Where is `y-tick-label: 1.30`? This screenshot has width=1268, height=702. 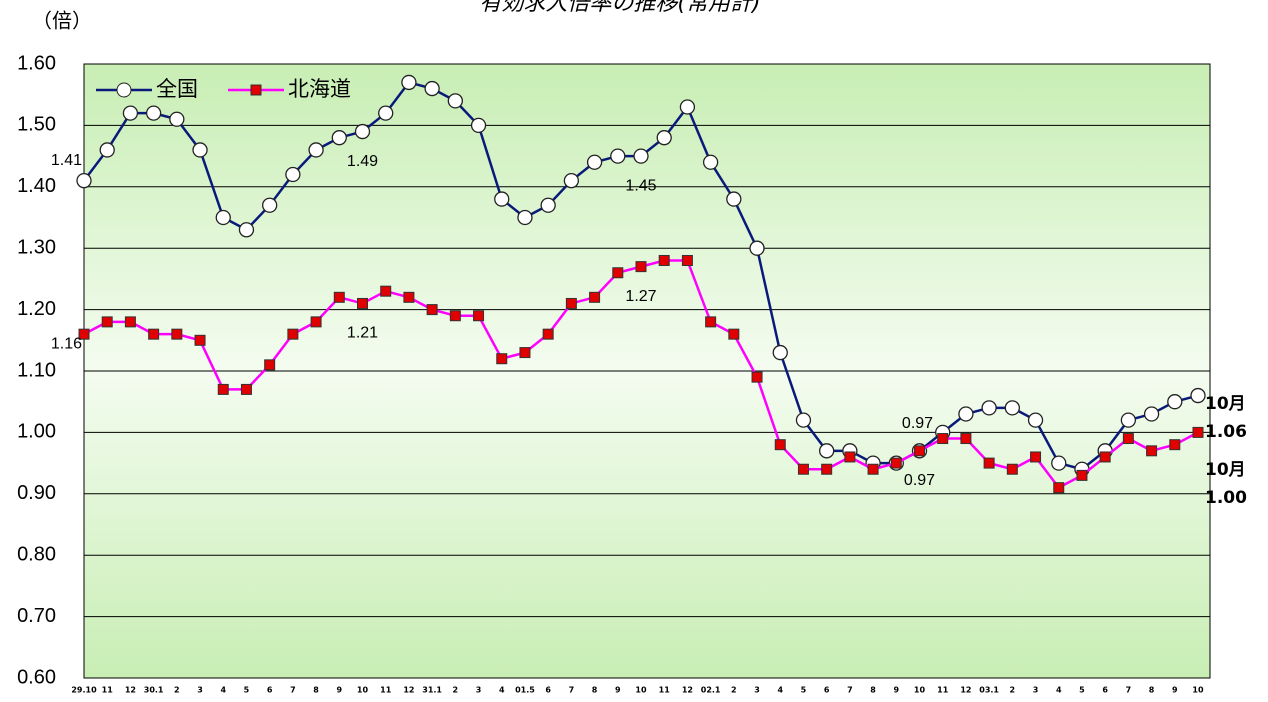 y-tick-label: 1.30 is located at coordinates (36, 247).